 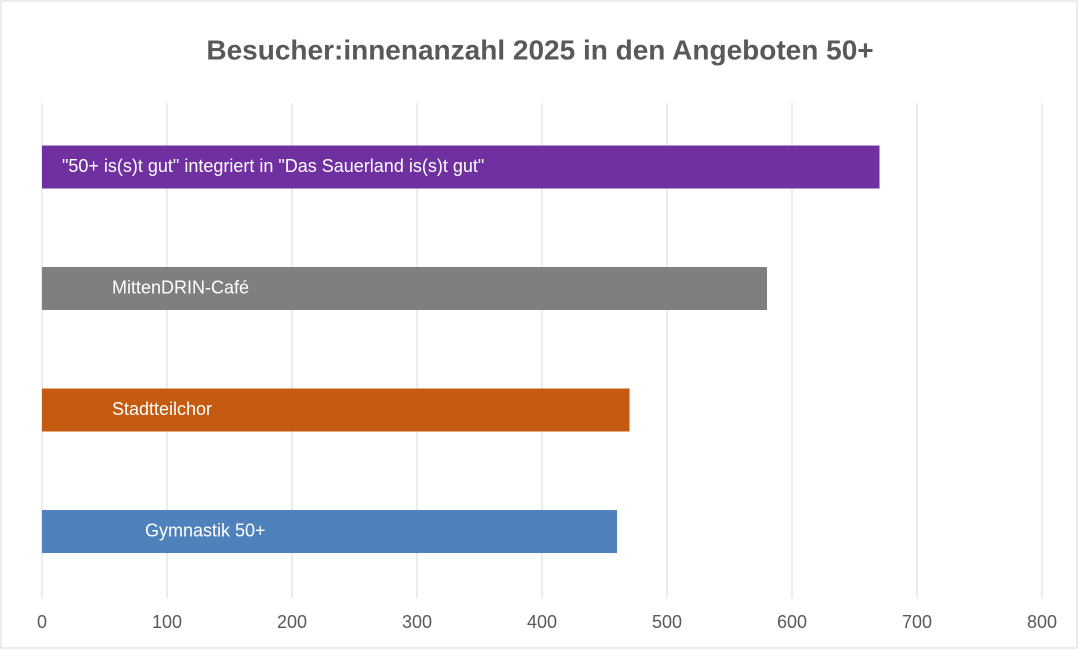 What do you see at coordinates (542, 622) in the screenshot?
I see `x-tick-label: 400` at bounding box center [542, 622].